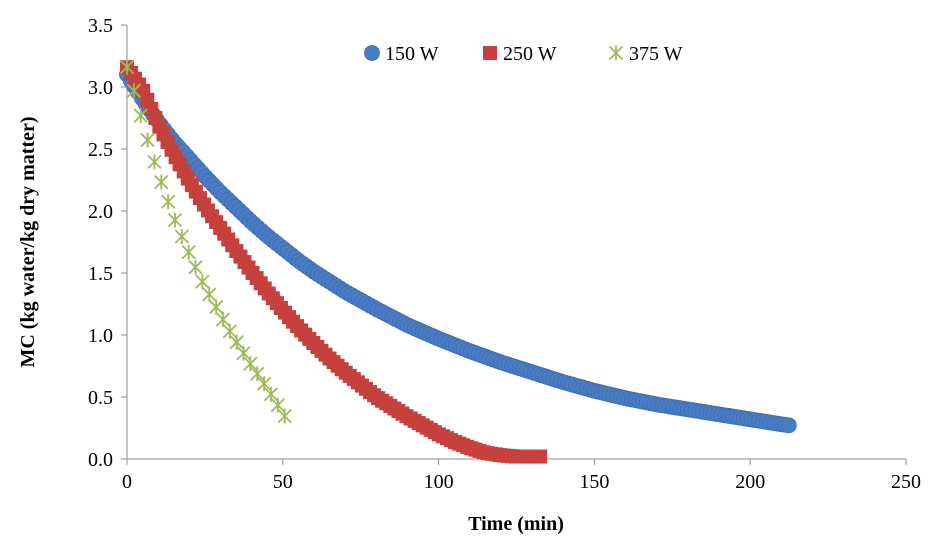 The image size is (929, 541). Describe the element at coordinates (412, 54) in the screenshot. I see `legend-label: 150 W` at that location.